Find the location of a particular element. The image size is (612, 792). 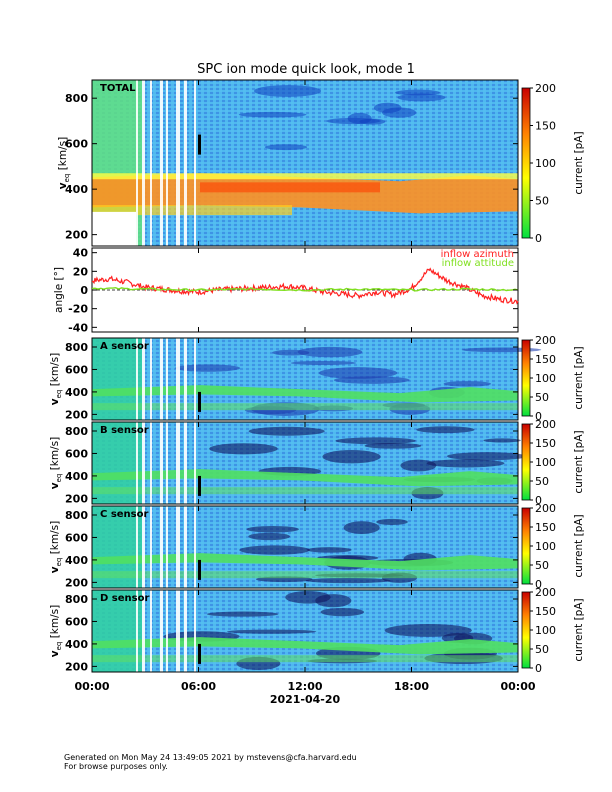

panel-label: TOTAL is located at coordinates (118, 88).